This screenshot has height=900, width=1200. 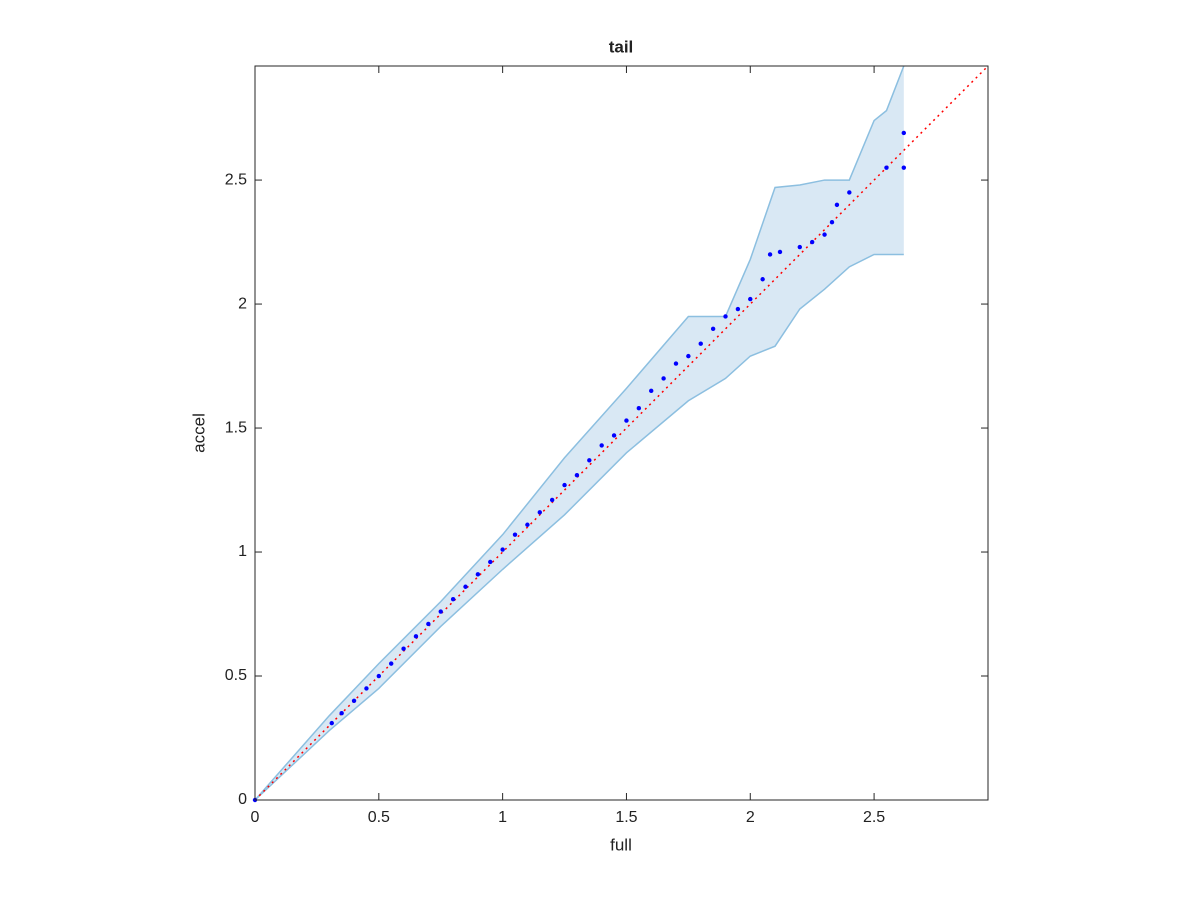 What do you see at coordinates (621, 844) in the screenshot?
I see `x-axis-label: full` at bounding box center [621, 844].